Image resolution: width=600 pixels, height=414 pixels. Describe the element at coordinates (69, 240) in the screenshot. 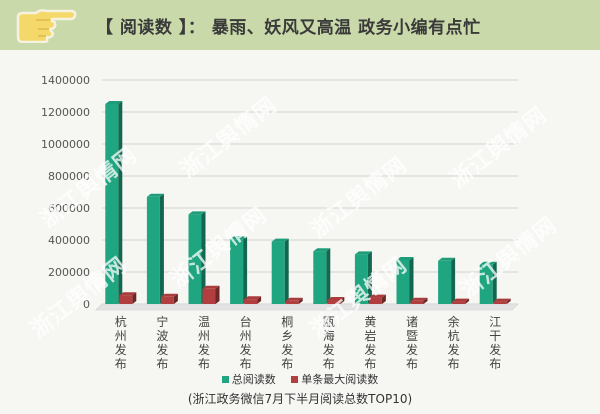

I see `y-tick-label: 400000` at that location.